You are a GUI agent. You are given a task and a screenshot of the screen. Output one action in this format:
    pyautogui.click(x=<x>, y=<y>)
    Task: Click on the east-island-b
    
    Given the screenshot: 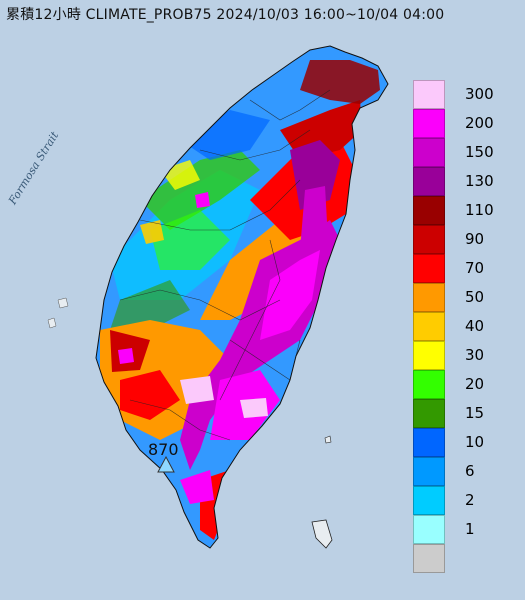 What is the action you would take?
    pyautogui.click(x=328, y=439)
    